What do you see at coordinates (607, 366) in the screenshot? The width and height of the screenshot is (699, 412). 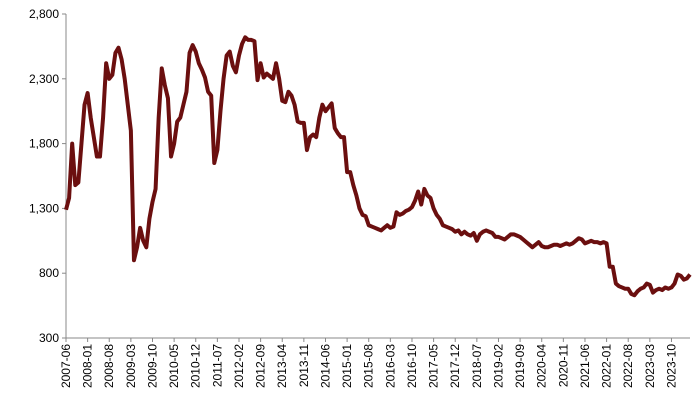 I see `x-tick-label: 2022-01` at bounding box center [607, 366].